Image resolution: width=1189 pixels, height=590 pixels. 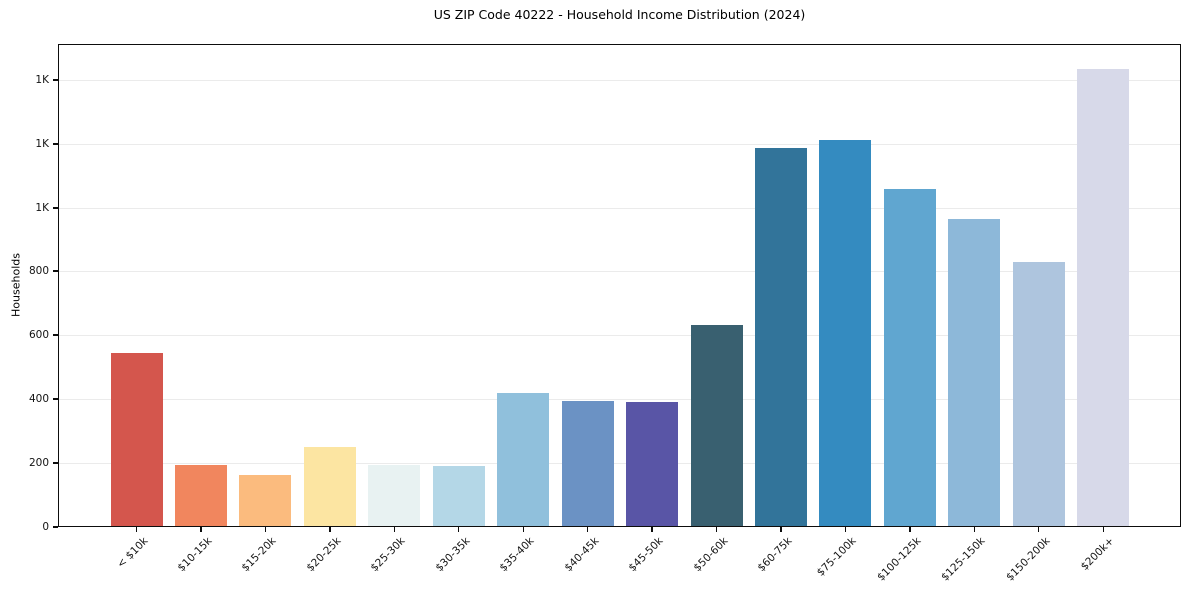 I want to click on bar-10-15k, so click(x=200, y=496).